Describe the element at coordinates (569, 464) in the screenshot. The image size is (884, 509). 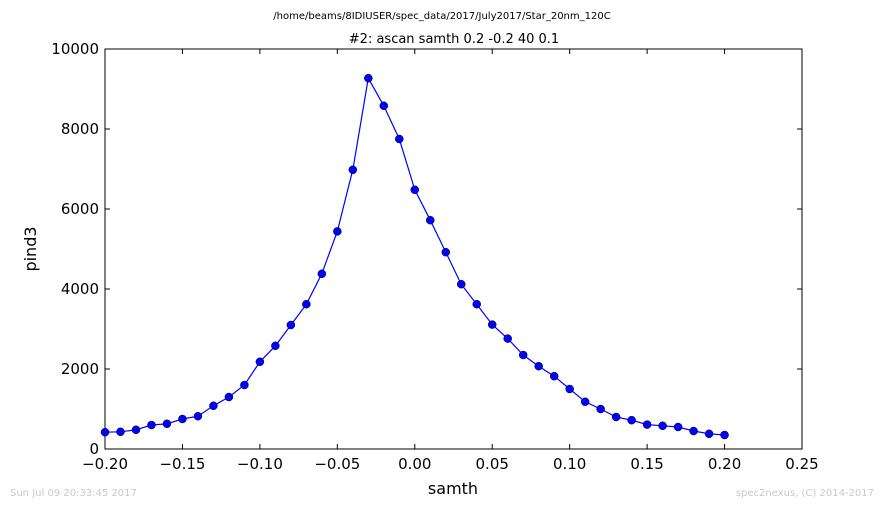
I see `x-tick-label: 0.10` at that location.